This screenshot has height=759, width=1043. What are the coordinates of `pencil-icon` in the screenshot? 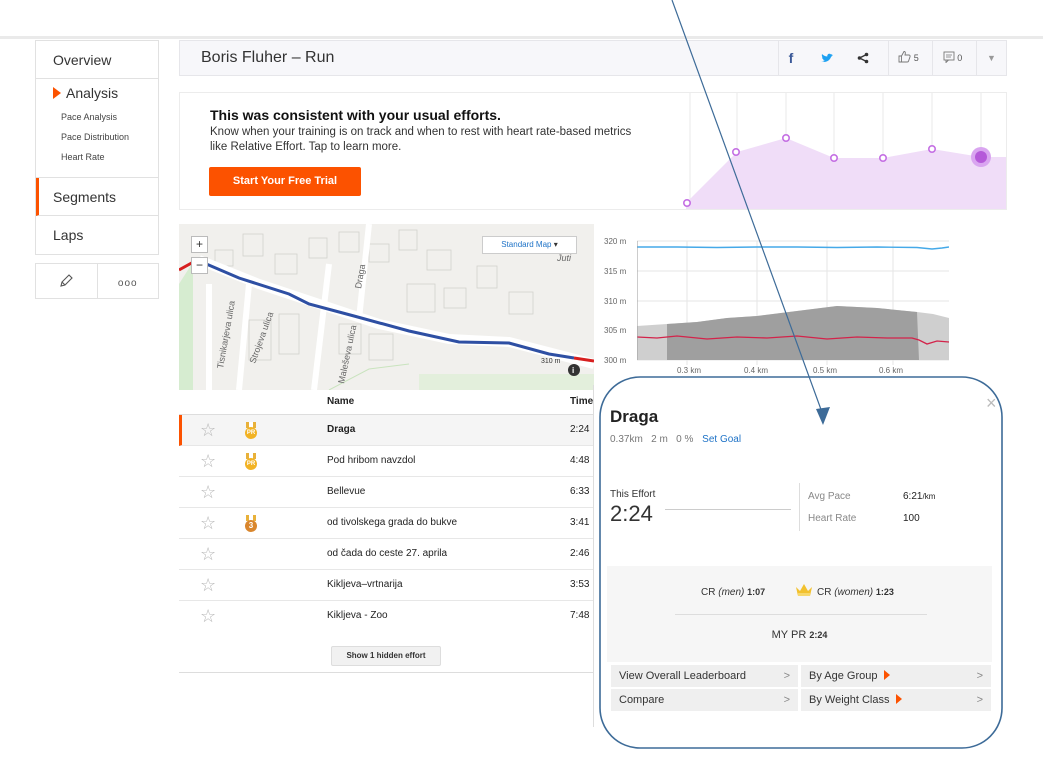 It's located at (67, 280).